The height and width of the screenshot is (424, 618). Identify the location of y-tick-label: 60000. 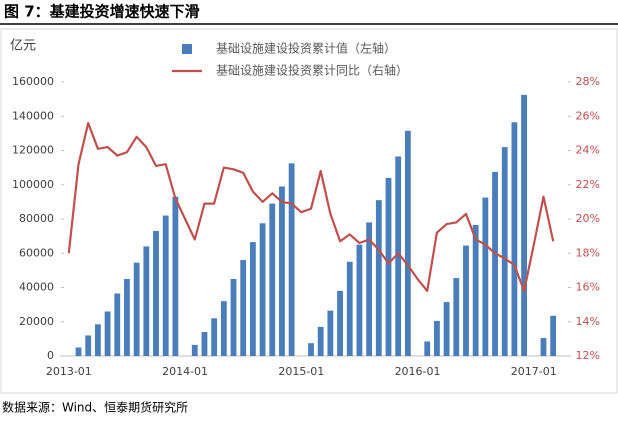
(36, 252).